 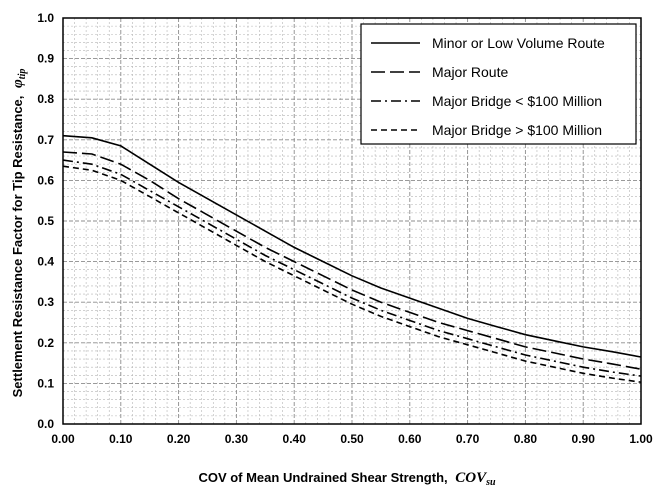 What do you see at coordinates (641, 439) in the screenshot?
I see `x-tick-label: 1.00` at bounding box center [641, 439].